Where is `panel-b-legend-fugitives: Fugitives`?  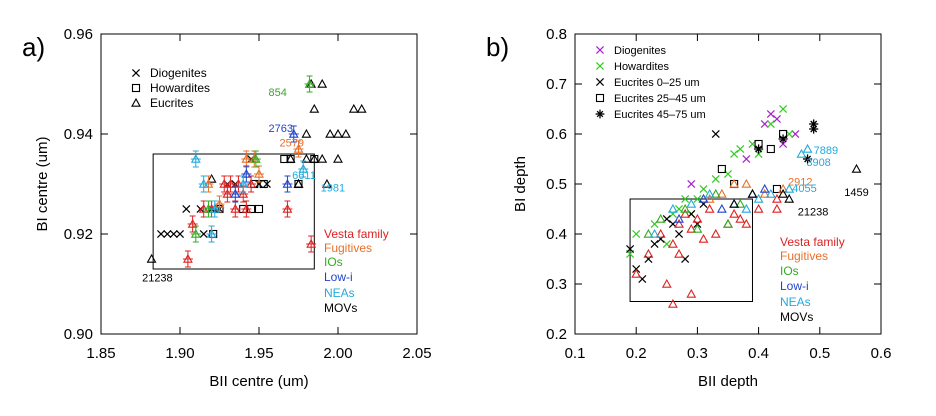
panel-b-legend-fugitives: Fugitives is located at coordinates (804, 256).